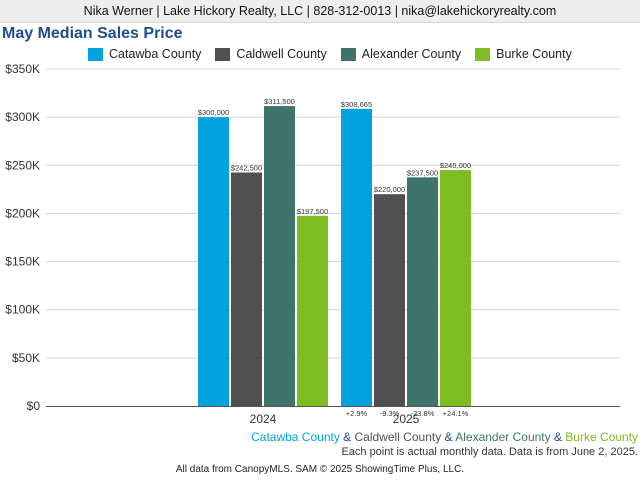 Image resolution: width=640 pixels, height=480 pixels. I want to click on data-label: $197,500, so click(312, 211).